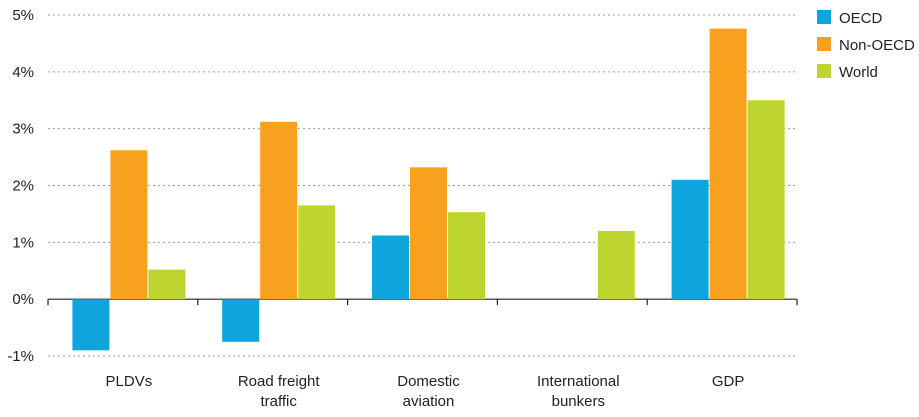 The image size is (919, 417). I want to click on x-category-label: International, so click(578, 381).